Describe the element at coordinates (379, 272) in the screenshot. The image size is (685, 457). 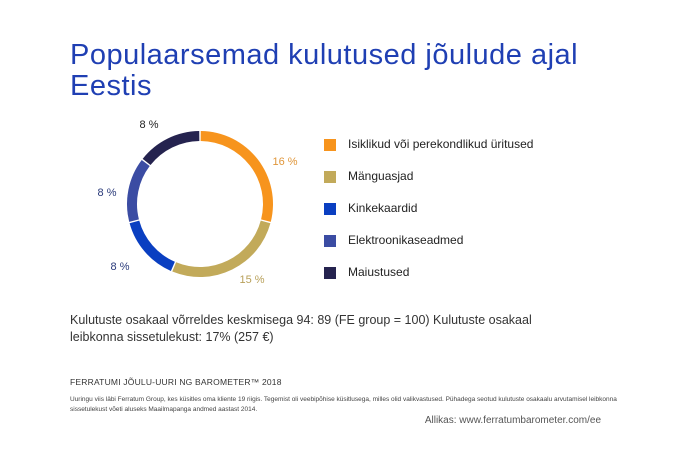
I see `legend-label: Maiustused` at that location.